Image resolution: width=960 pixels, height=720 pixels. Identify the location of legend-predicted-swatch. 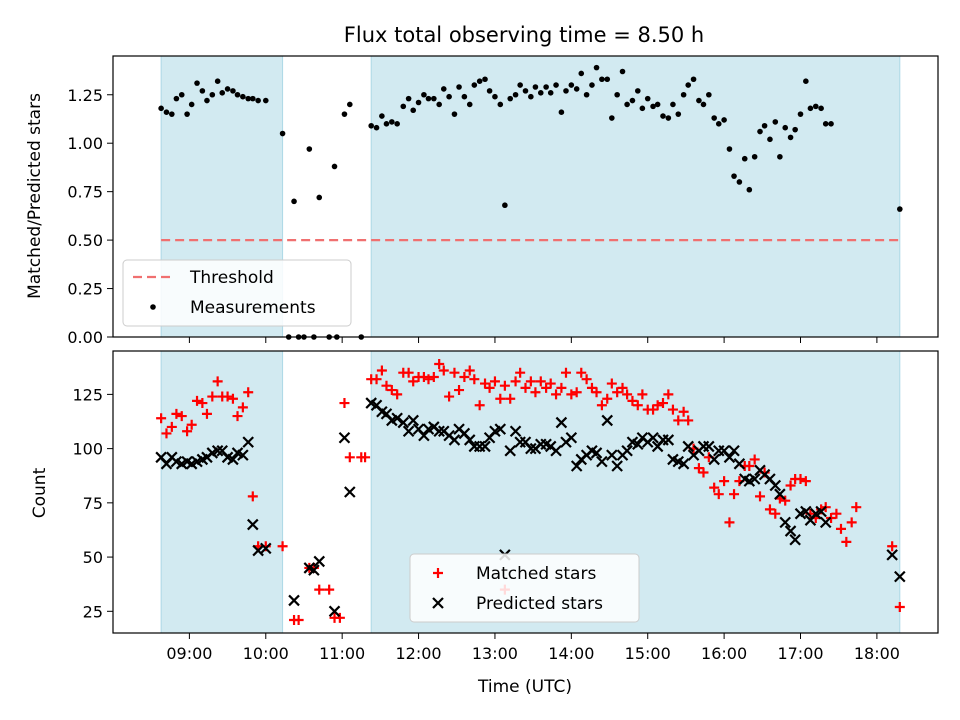
(438, 603).